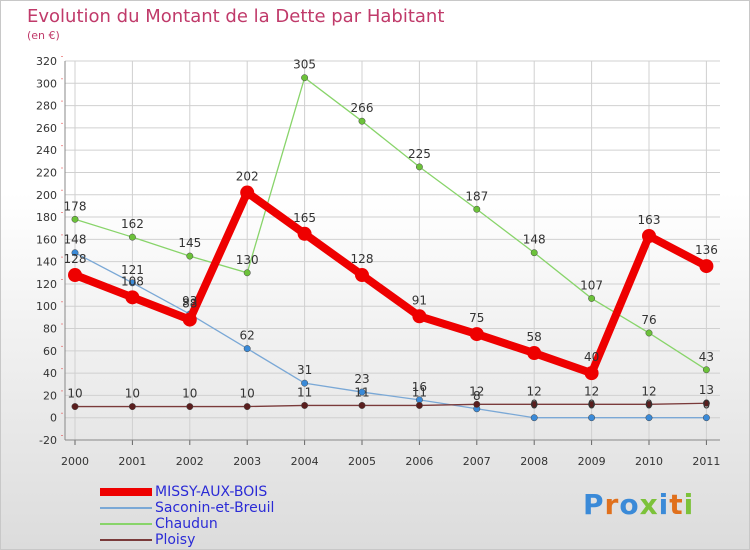 The image size is (750, 550). Describe the element at coordinates (649, 220) in the screenshot. I see `data-label: 163` at that location.